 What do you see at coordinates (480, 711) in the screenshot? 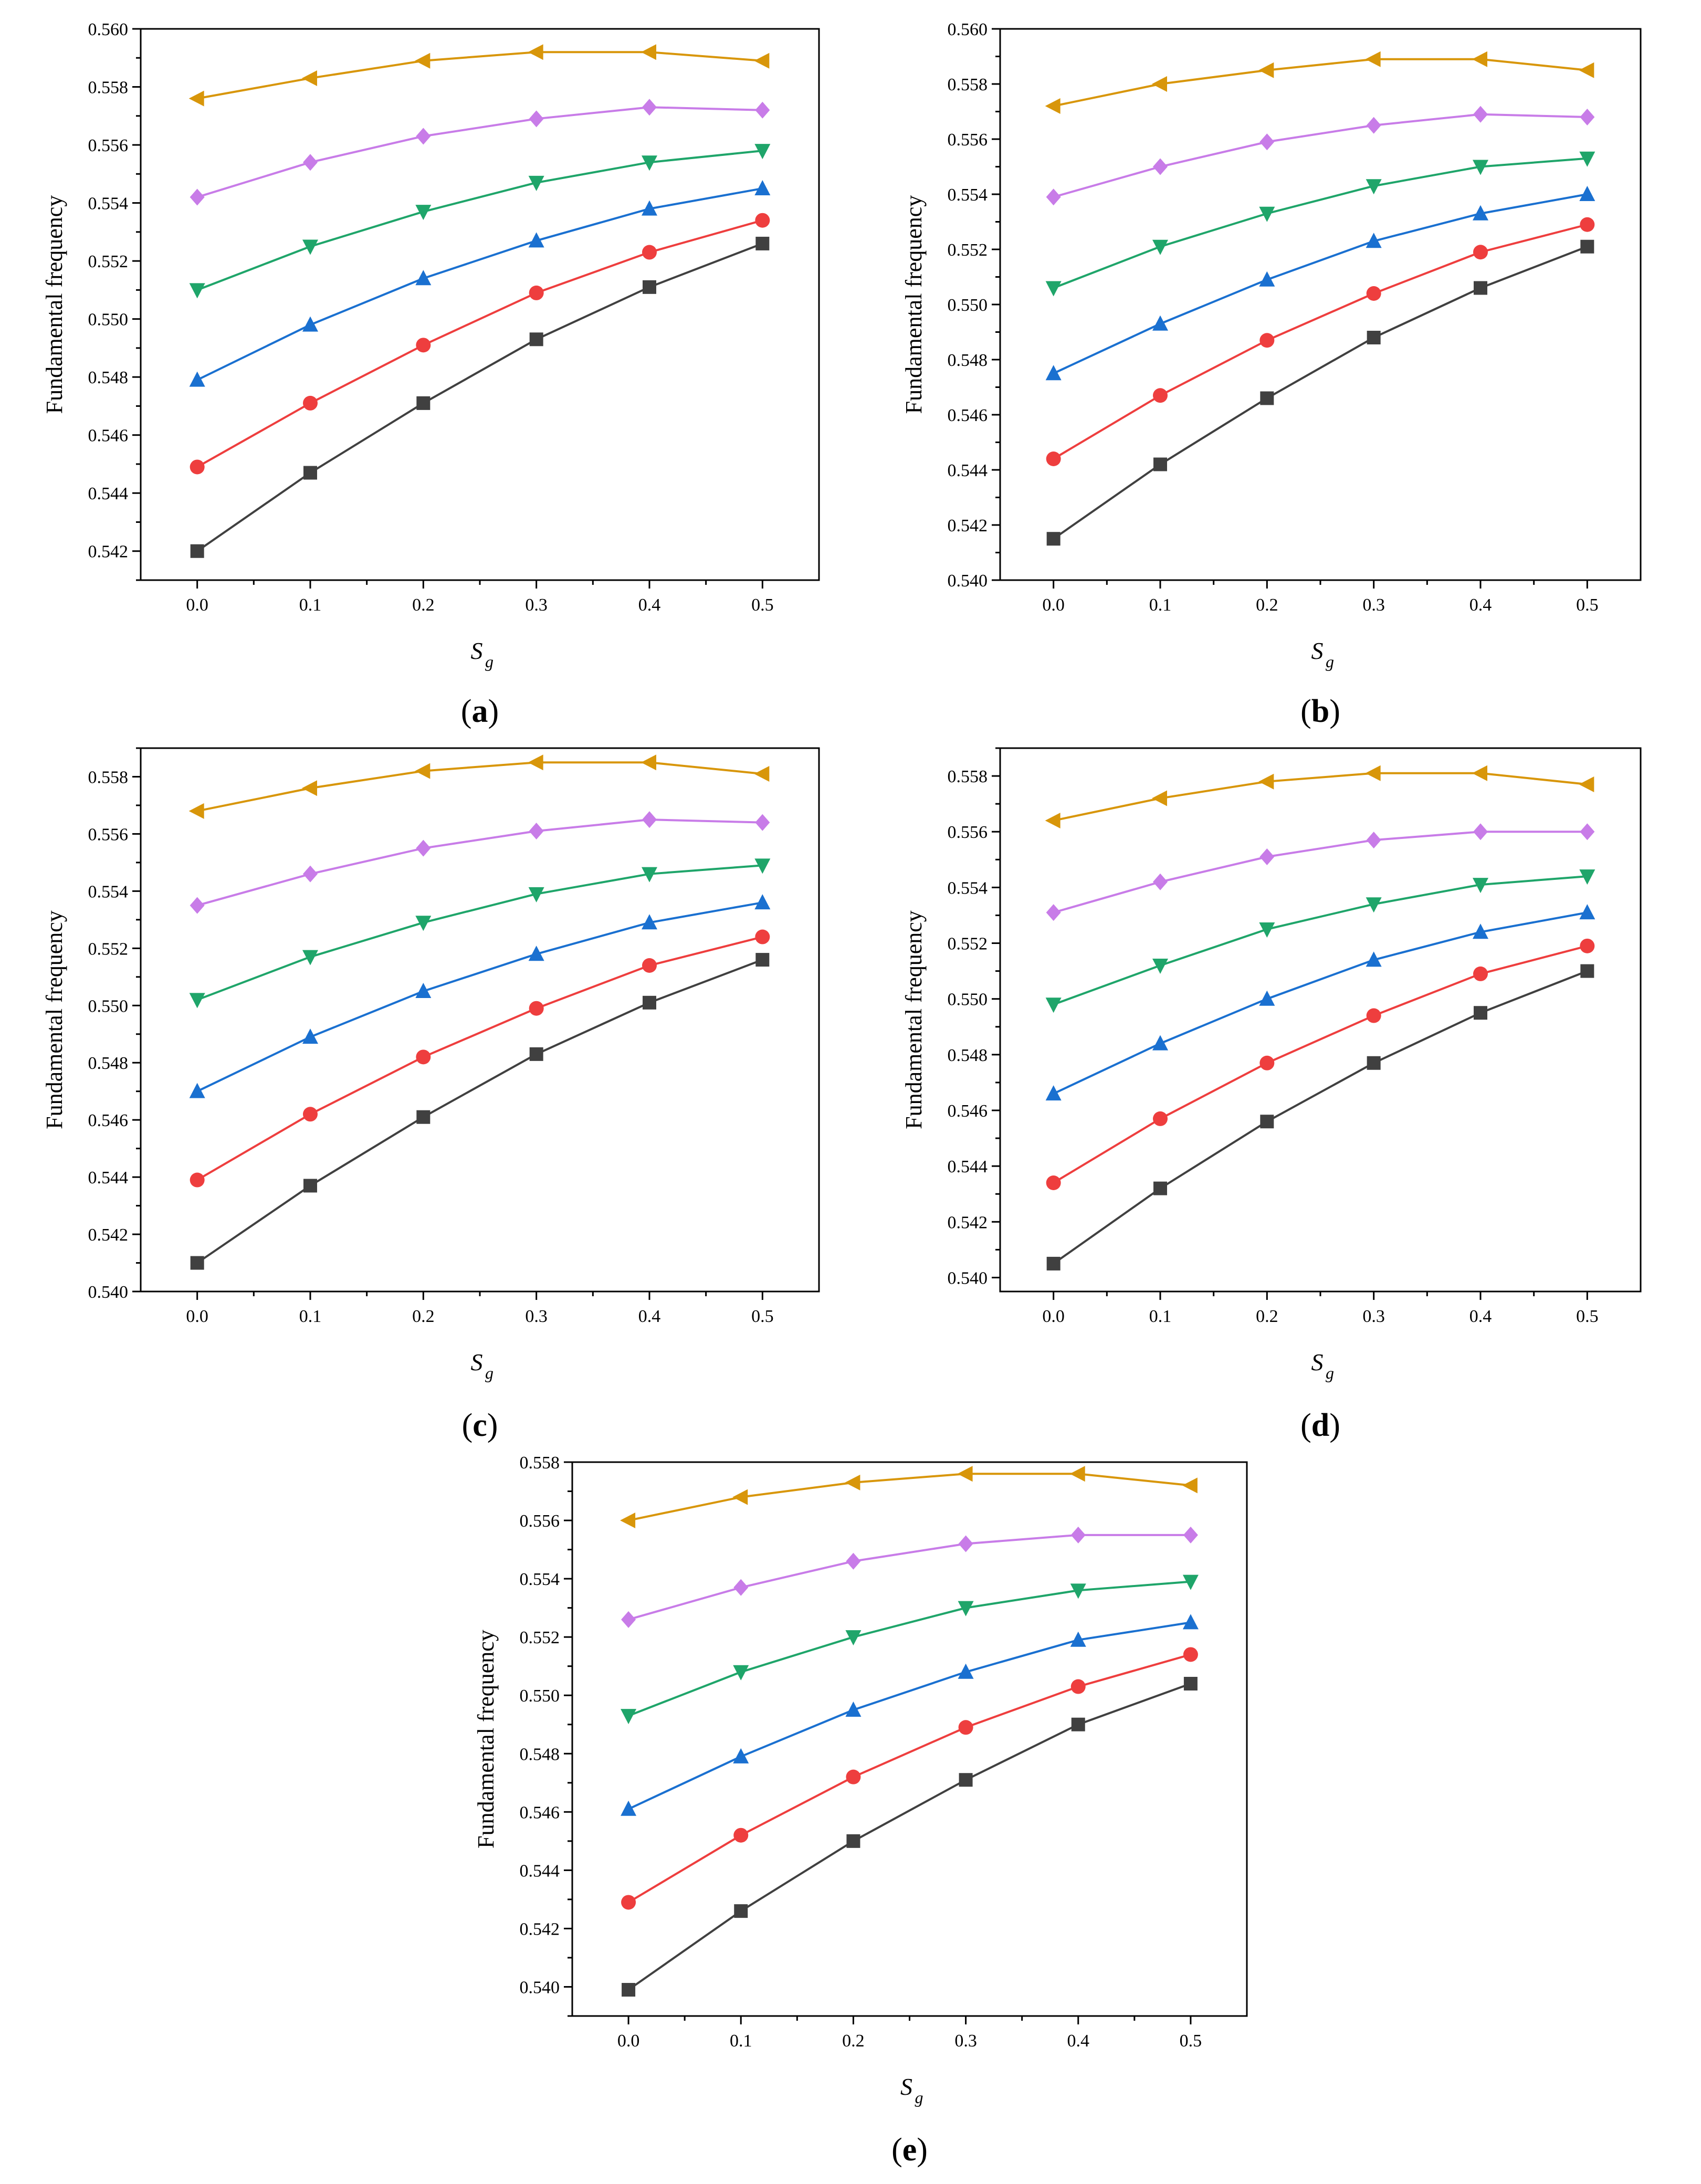
I see `panel-caption: (a)` at bounding box center [480, 711].